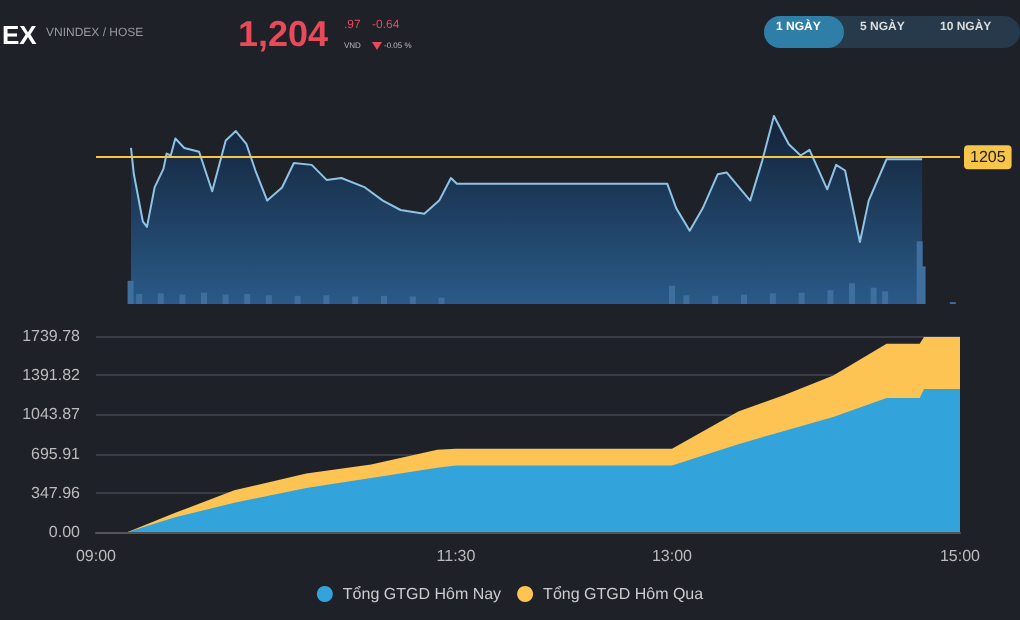 Image resolution: width=1020 pixels, height=620 pixels. Describe the element at coordinates (56, 453) in the screenshot. I see `y-tick-label: 695.91` at that location.